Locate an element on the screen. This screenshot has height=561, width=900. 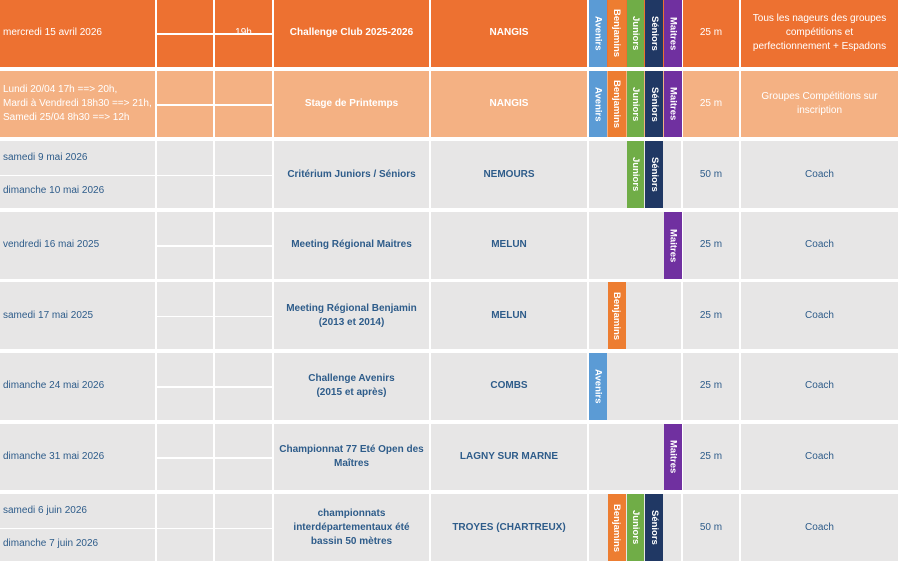
date-cell: dimanche 31 mai 2026 is located at coordinates (77, 457).